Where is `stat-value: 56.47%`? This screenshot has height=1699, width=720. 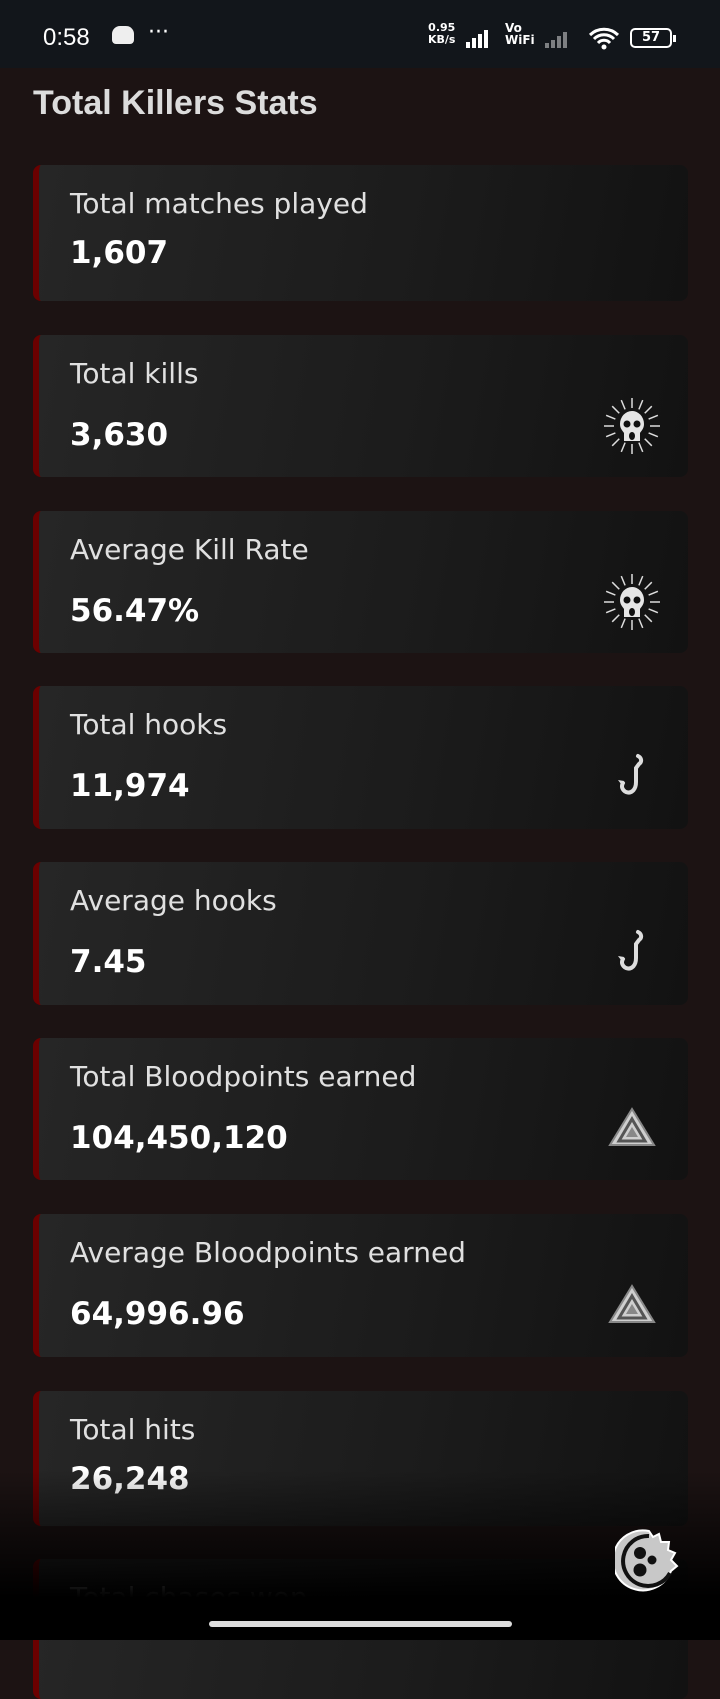
stat-value: 56.47% is located at coordinates (135, 611).